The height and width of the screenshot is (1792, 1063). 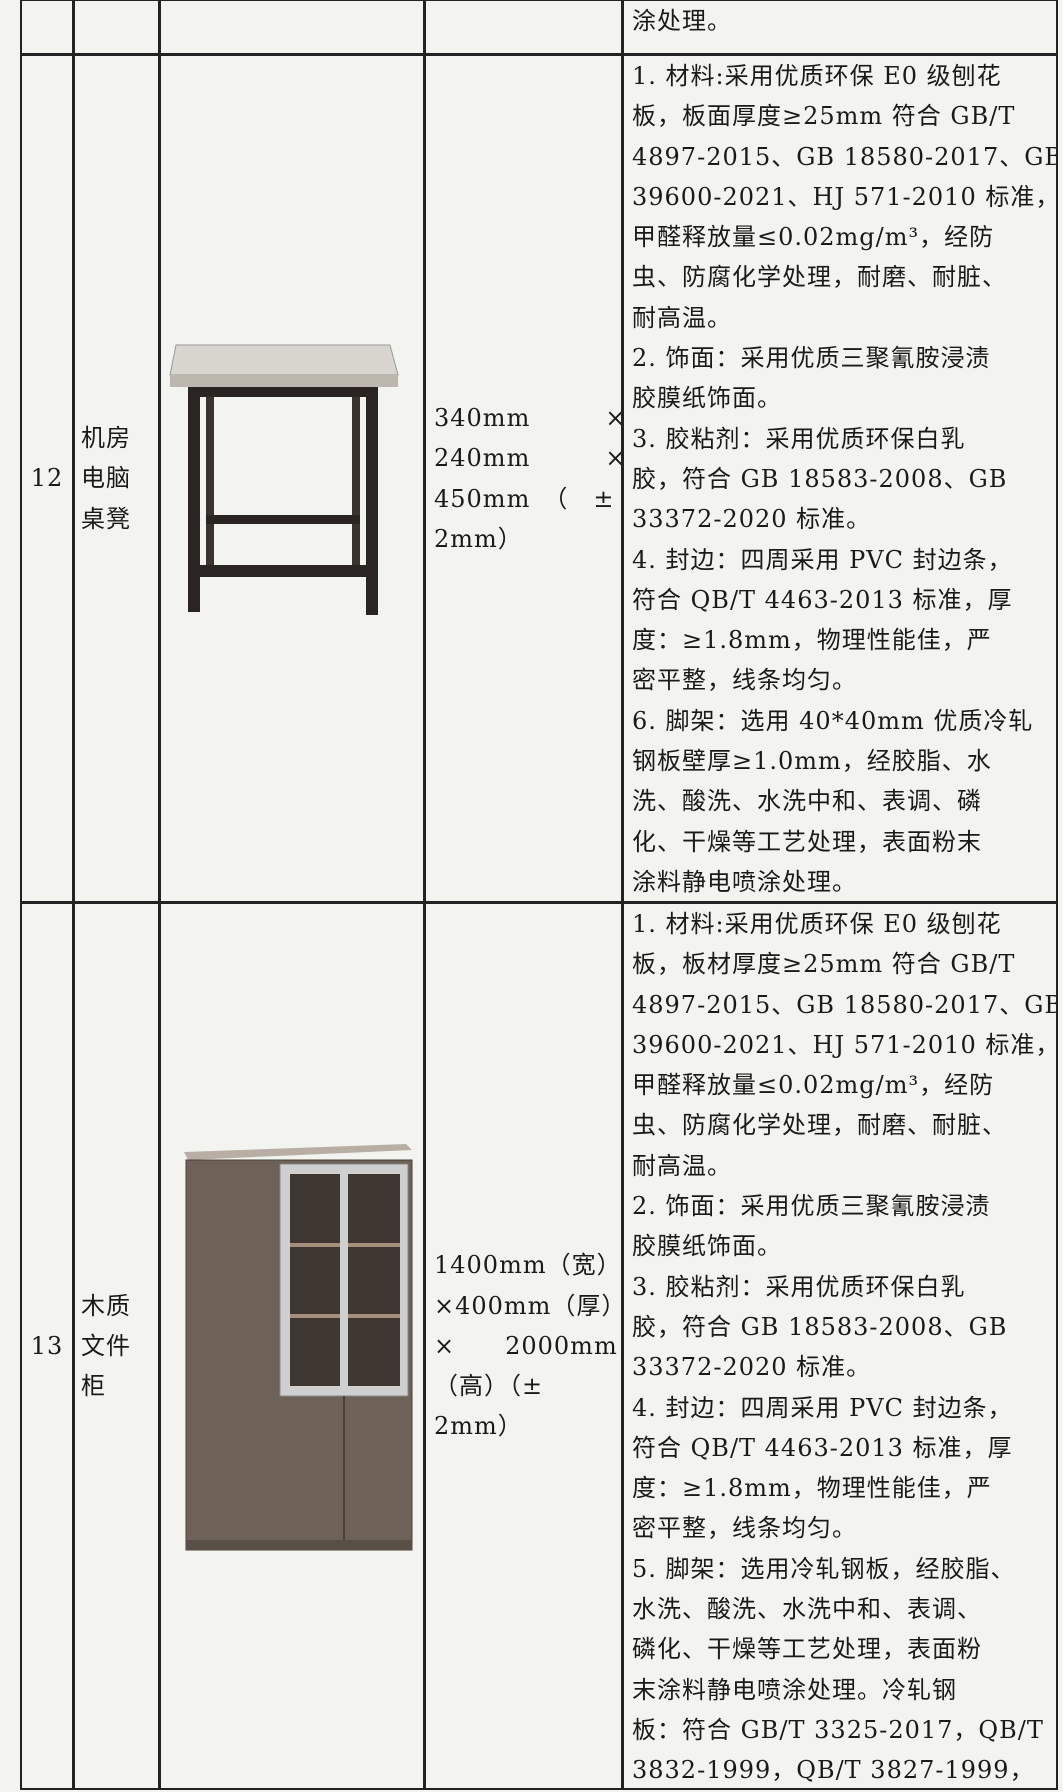 I want to click on item-size: （高）（±, so click(x=489, y=1386).